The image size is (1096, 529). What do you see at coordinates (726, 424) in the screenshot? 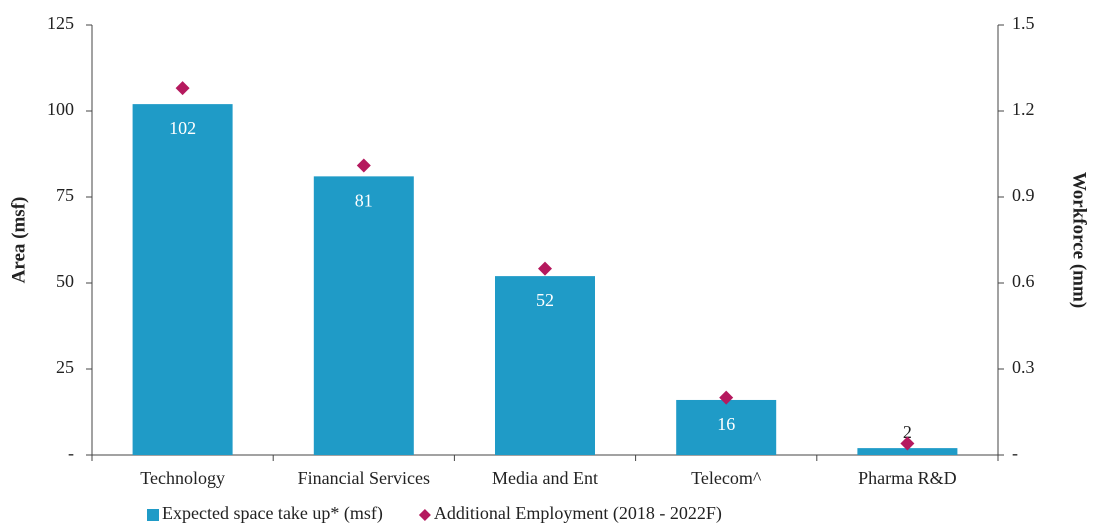
I see `data-label: 16` at bounding box center [726, 424].